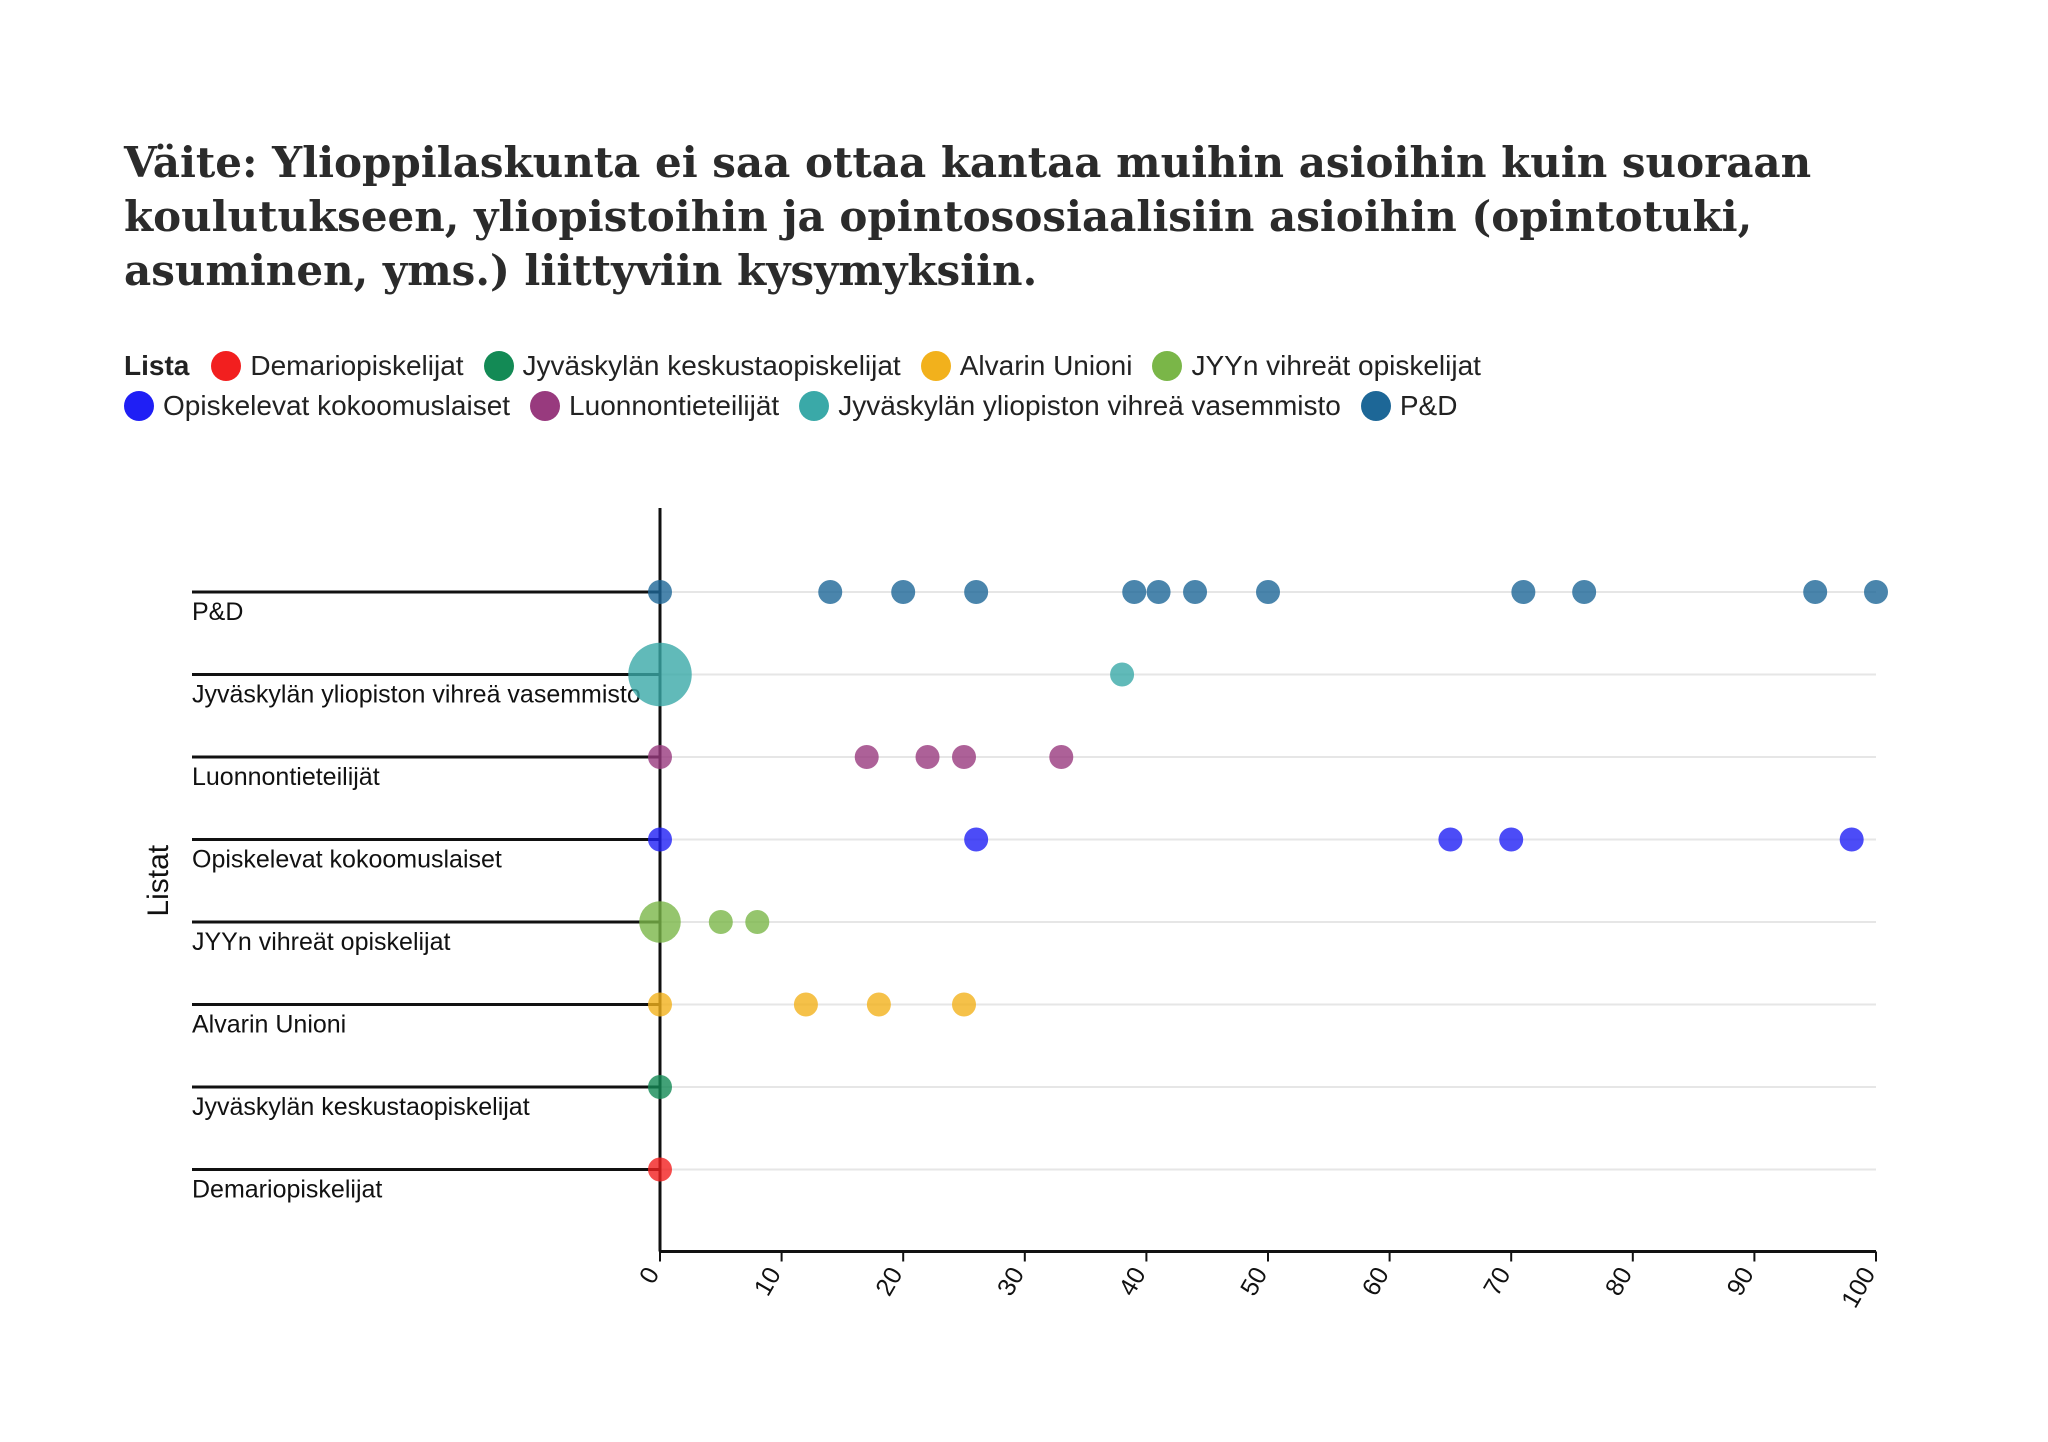  I want to click on x-tick-label: 70, so click(1497, 1282).